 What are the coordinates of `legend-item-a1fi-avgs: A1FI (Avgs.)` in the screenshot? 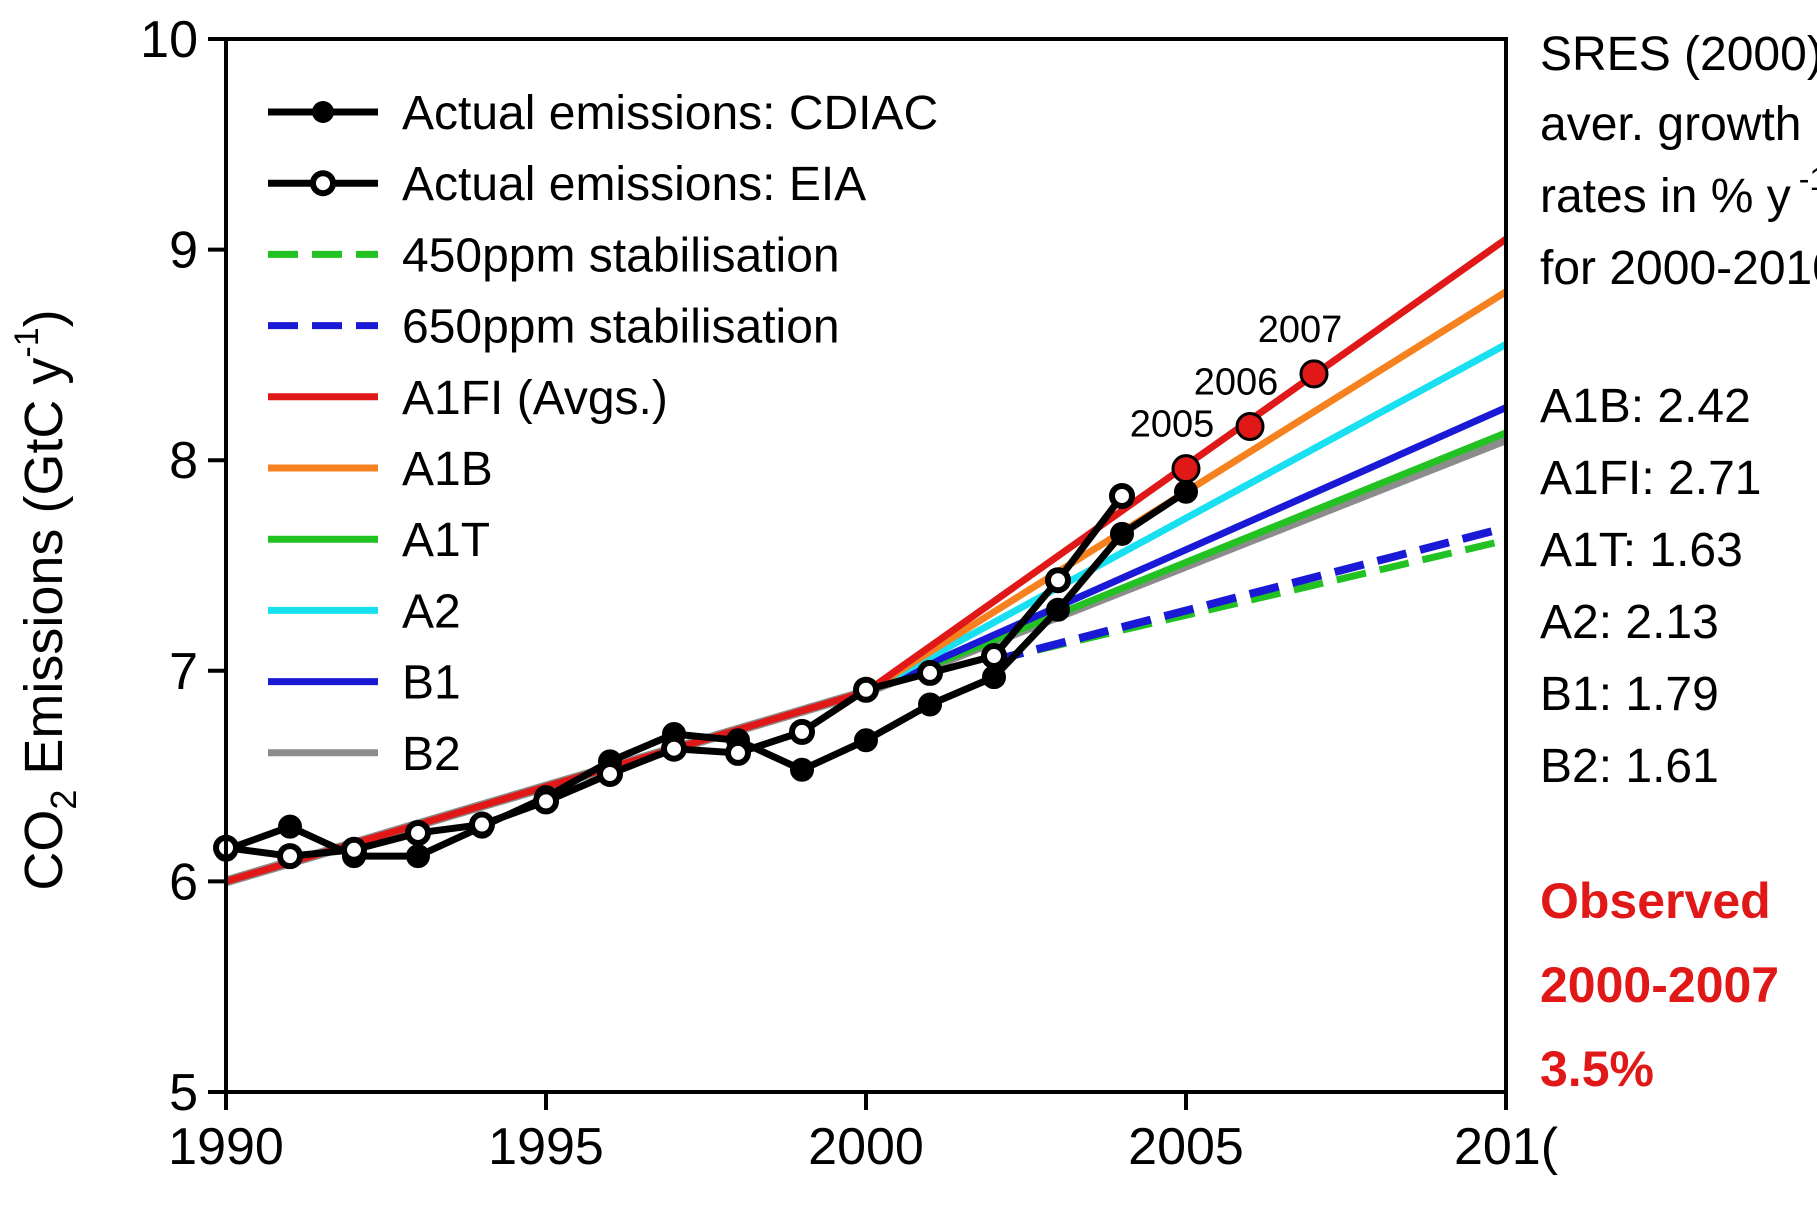 It's located at (468, 398).